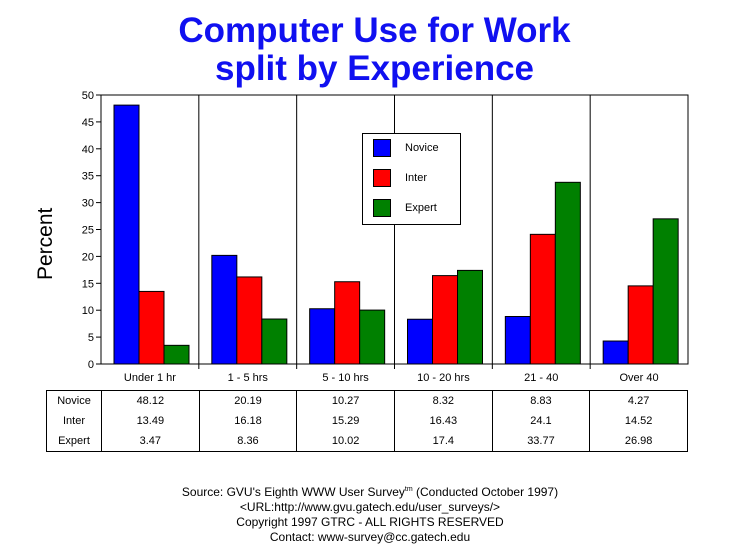  What do you see at coordinates (74, 400) in the screenshot?
I see `row-label: Novice` at bounding box center [74, 400].